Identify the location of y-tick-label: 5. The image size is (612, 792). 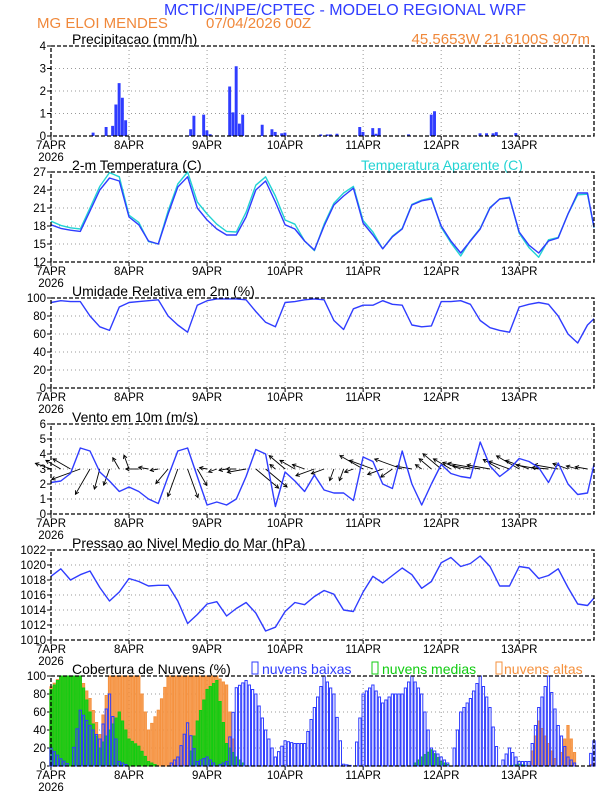
(43, 440).